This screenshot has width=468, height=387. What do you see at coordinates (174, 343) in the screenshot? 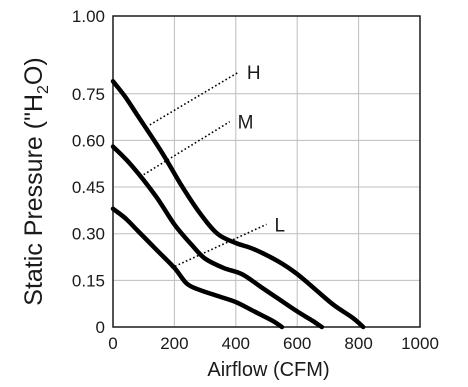
I see `x-tick-label: 200` at bounding box center [174, 343].